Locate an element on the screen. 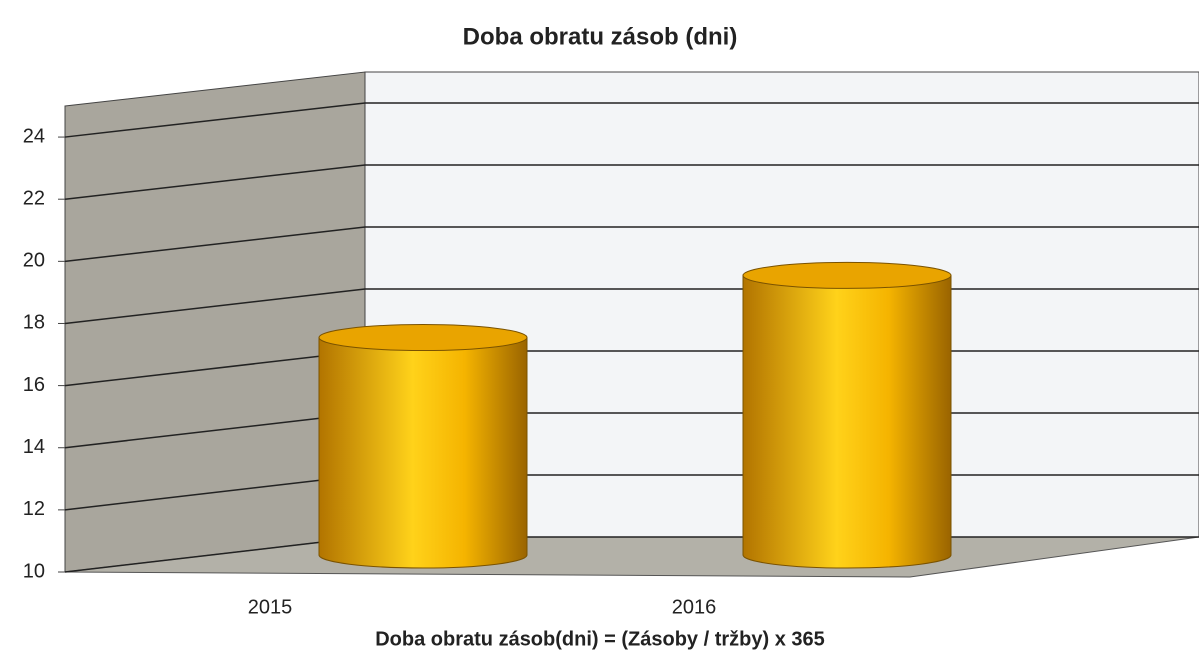  y-tick-label: 16 is located at coordinates (34, 385).